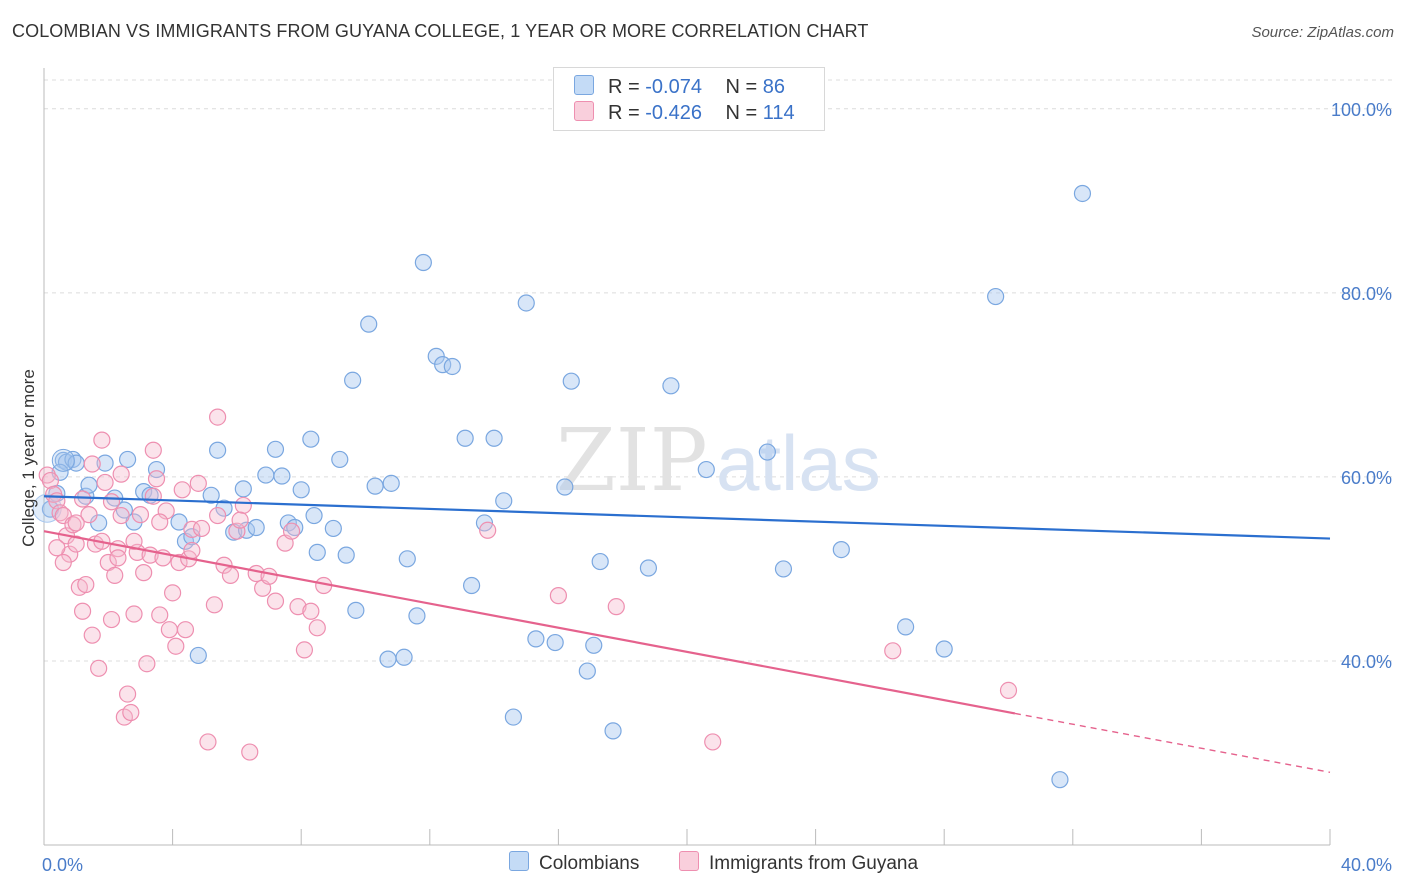 This screenshot has height=892, width=1406. Describe the element at coordinates (632, 461) in the screenshot. I see `watermark-zip: ZIP` at that location.